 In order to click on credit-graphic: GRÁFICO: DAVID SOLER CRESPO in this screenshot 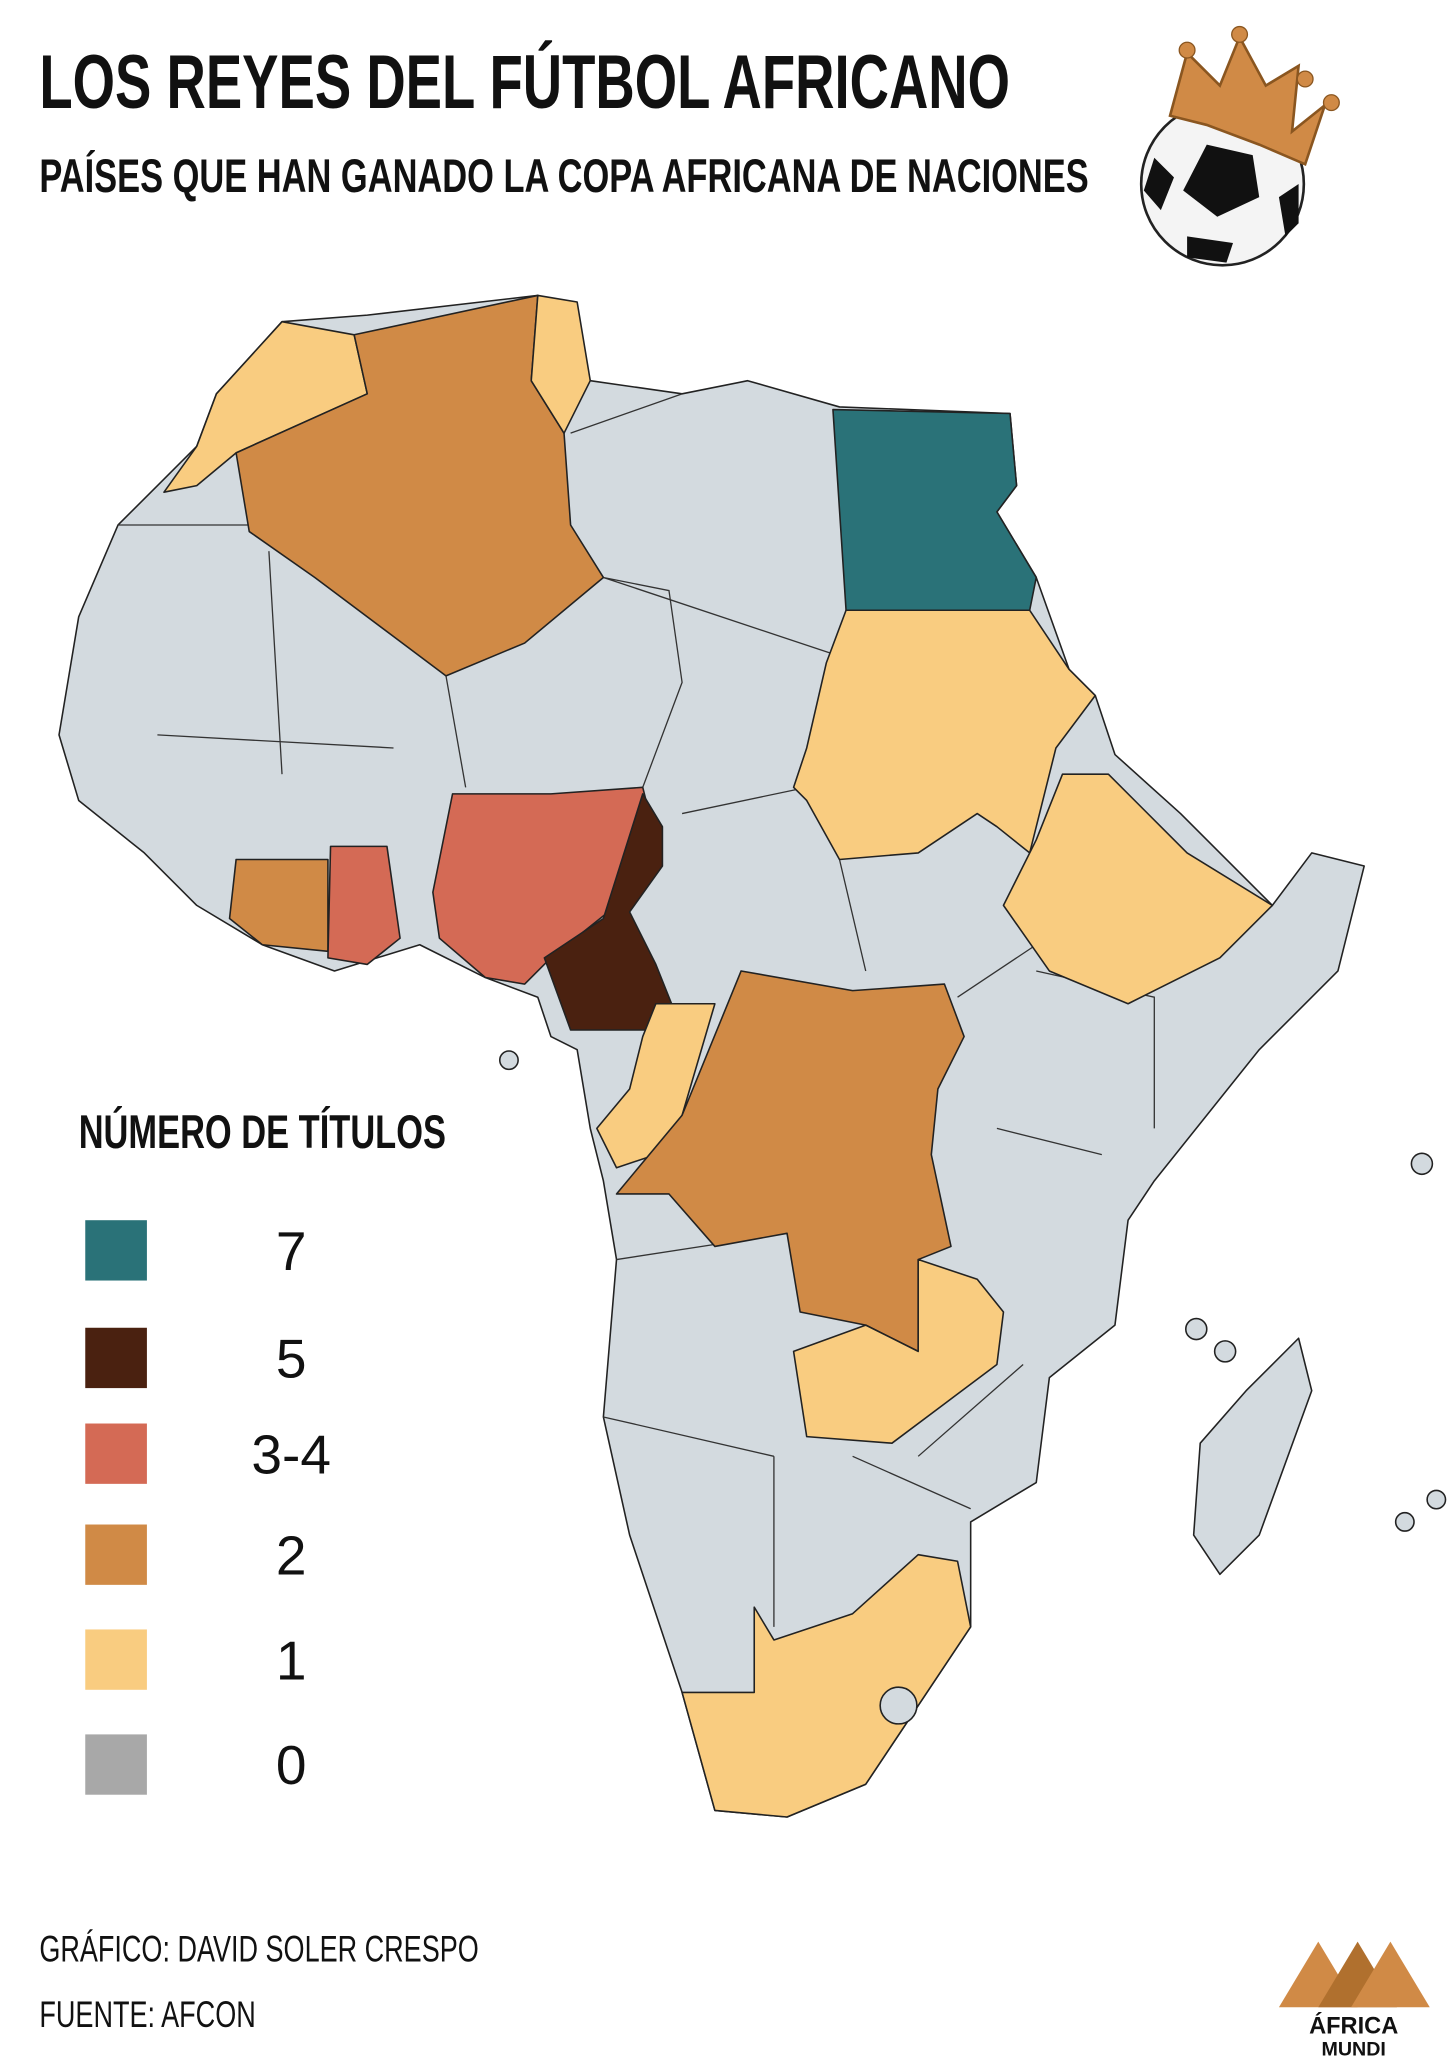, I will do `click(258, 1948)`.